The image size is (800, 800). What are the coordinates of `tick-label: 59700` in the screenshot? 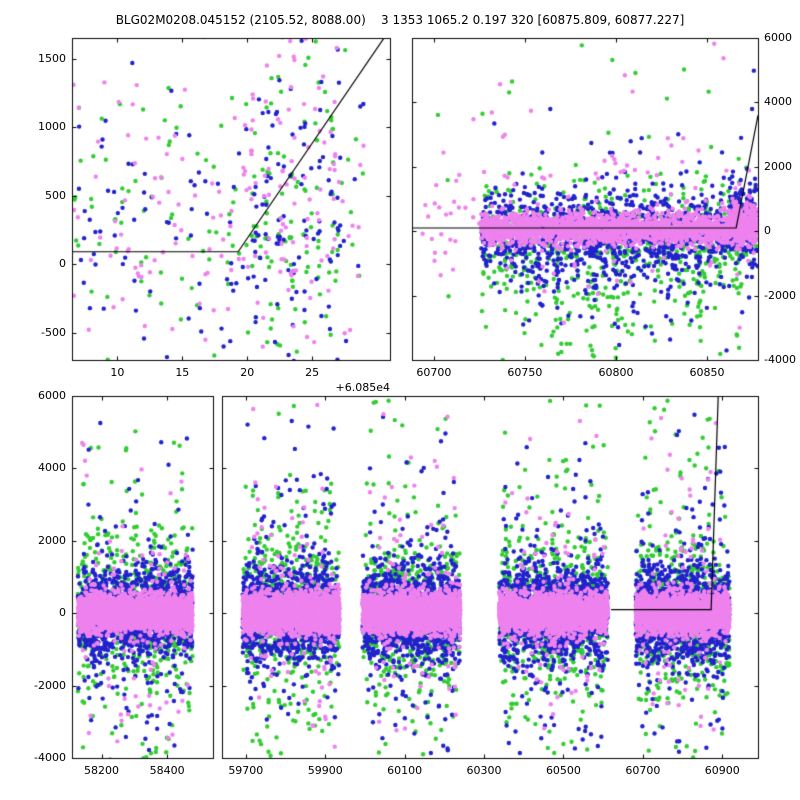 It's located at (246, 770).